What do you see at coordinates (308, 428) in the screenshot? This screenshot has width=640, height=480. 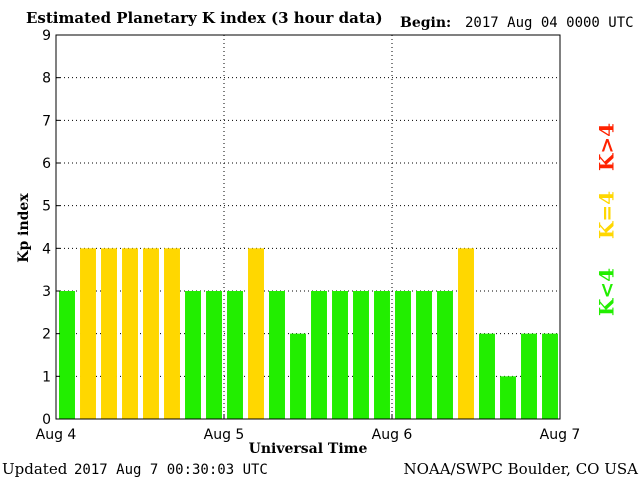 I see `x-tick-labels: Aug 4 Aug 5 Aug 6 Aug 7` at bounding box center [308, 428].